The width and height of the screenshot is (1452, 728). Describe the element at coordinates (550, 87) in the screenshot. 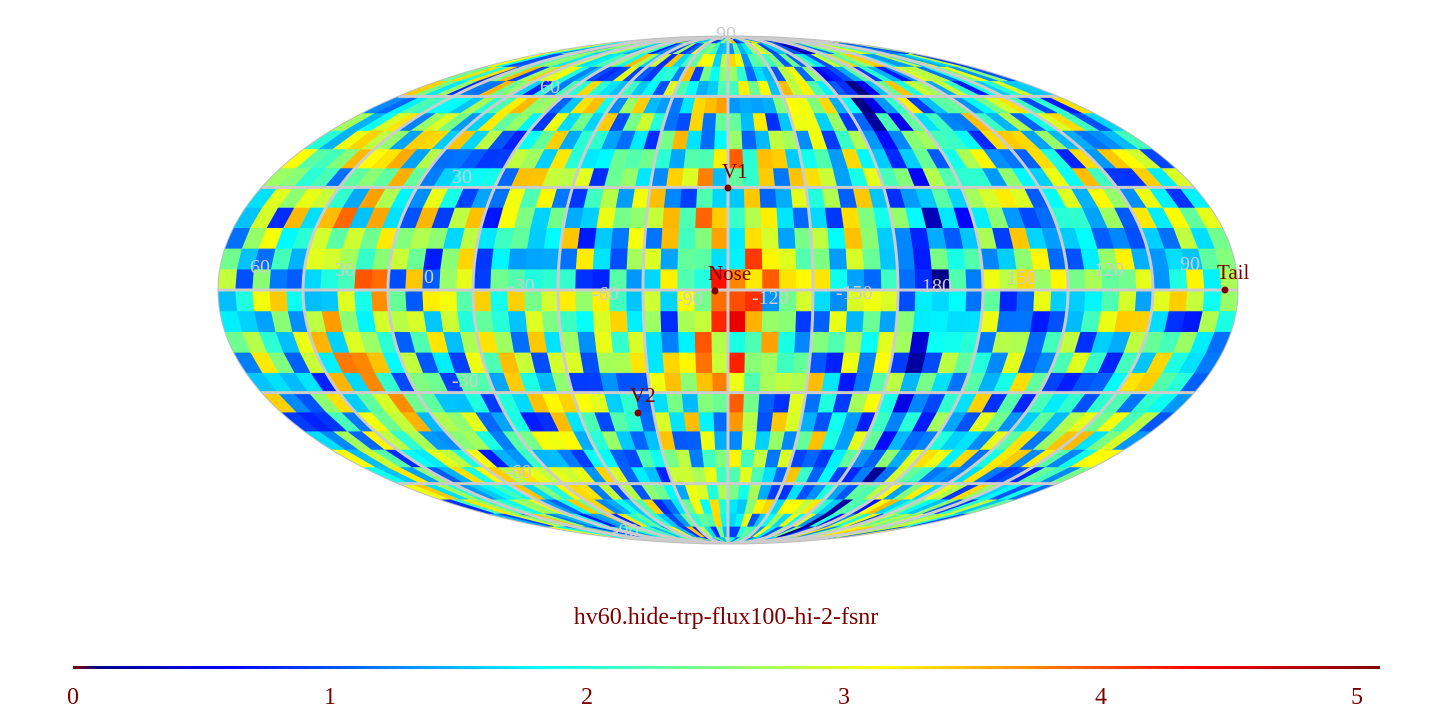

I see `latitude-label: 60` at that location.